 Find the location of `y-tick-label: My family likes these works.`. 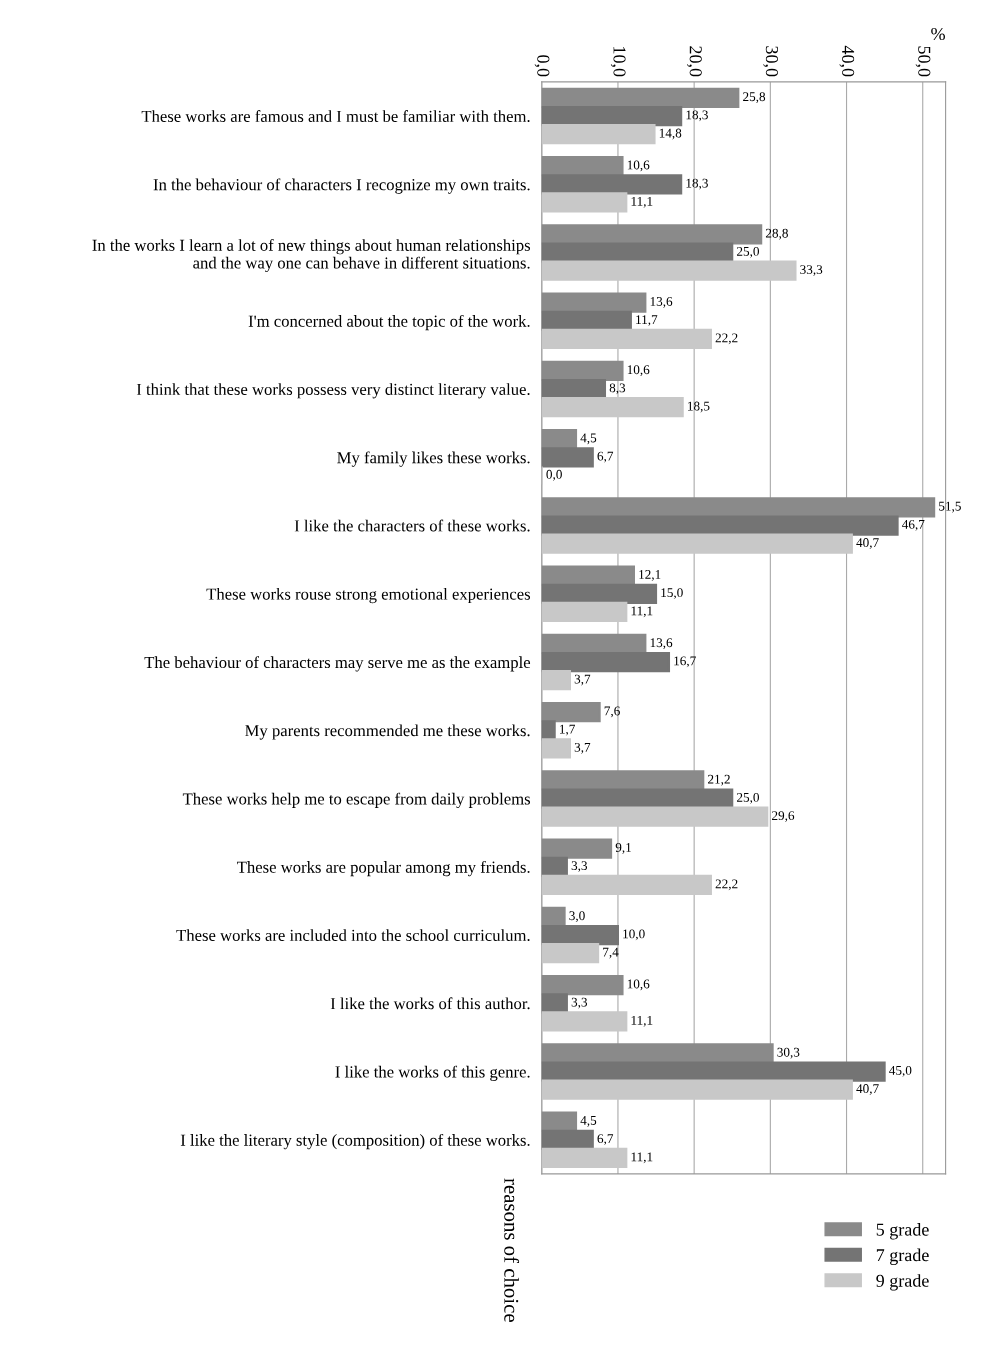

y-tick-label: My family likes these works. is located at coordinates (433, 459).